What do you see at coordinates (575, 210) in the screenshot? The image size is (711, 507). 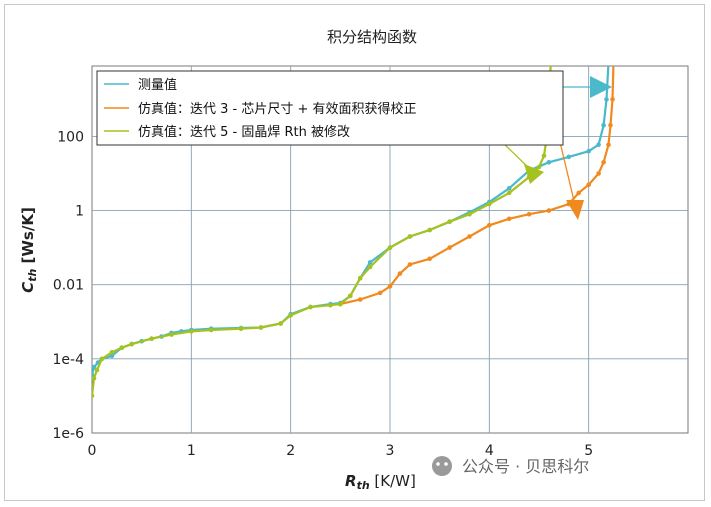 I see `arrow-head-iter3` at bounding box center [575, 210].